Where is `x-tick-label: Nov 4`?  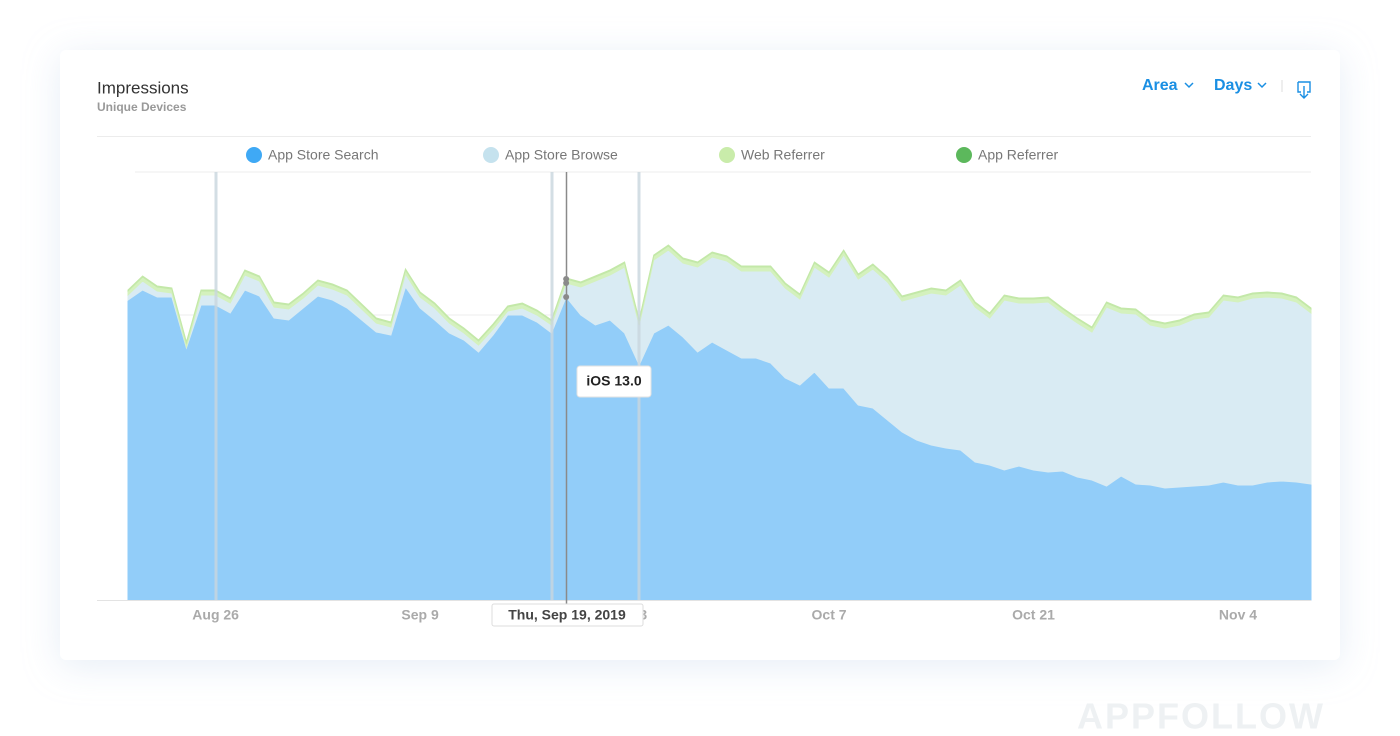
x-tick-label: Nov 4 is located at coordinates (1238, 615).